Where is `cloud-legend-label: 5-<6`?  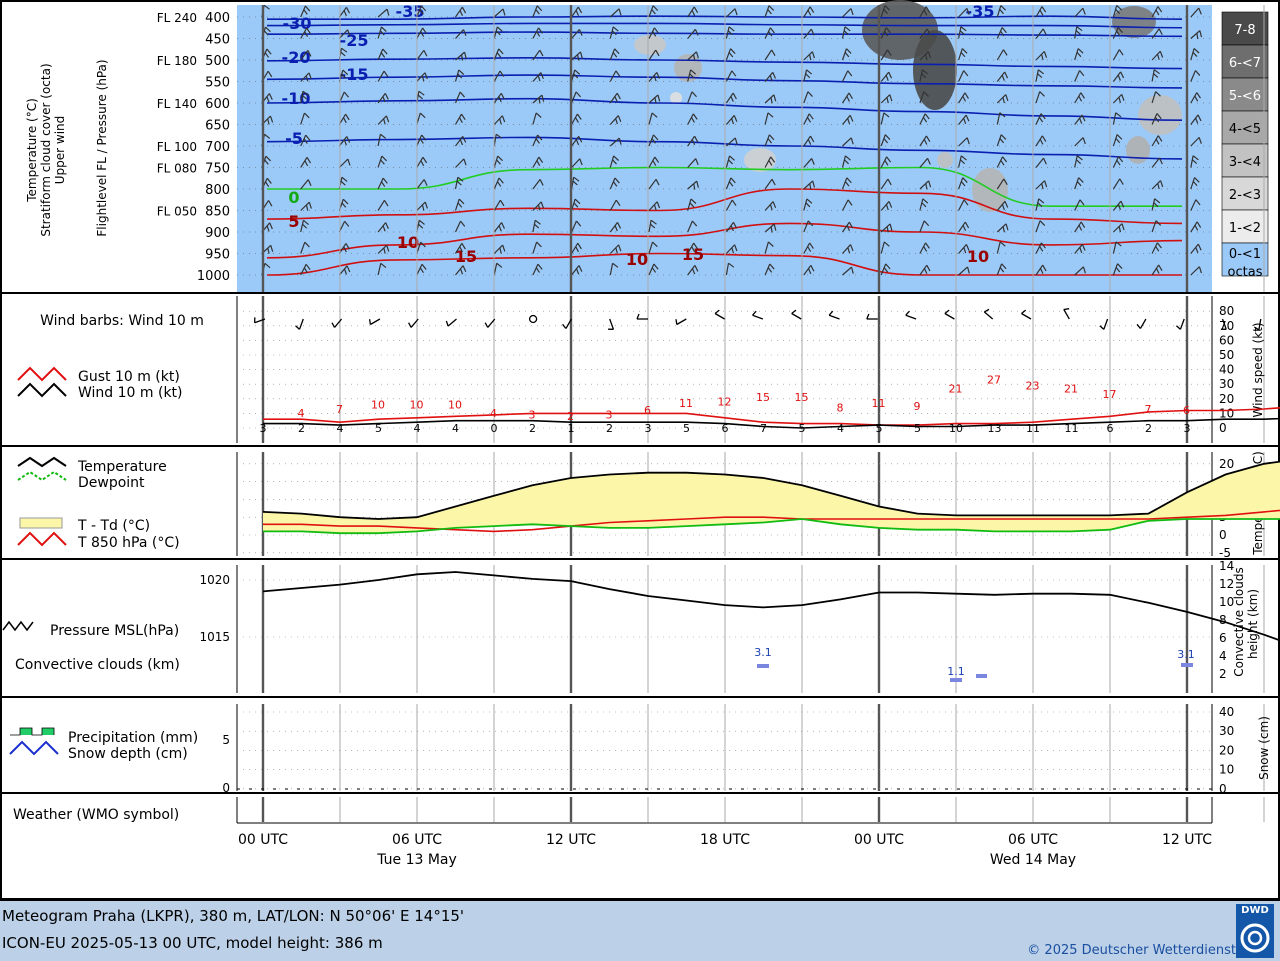 cloud-legend-label: 5-<6 is located at coordinates (1245, 96).